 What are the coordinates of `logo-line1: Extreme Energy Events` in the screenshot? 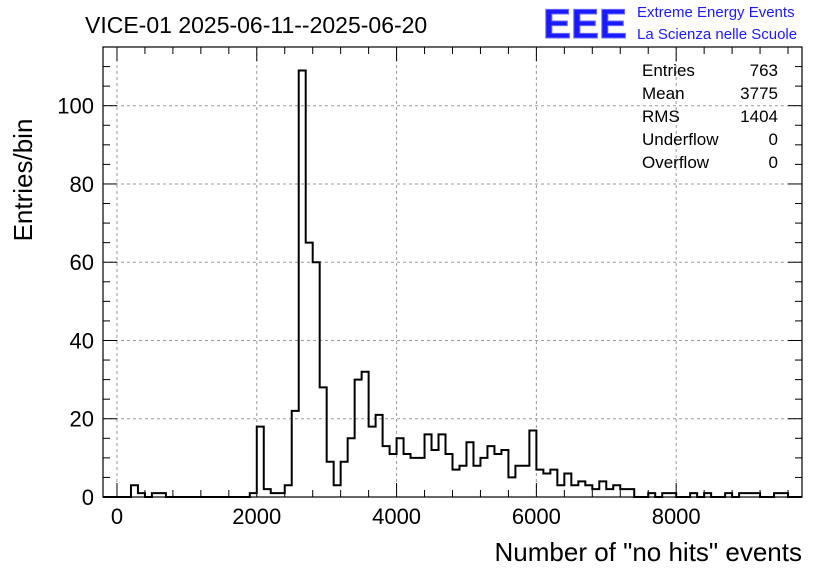 It's located at (716, 12).